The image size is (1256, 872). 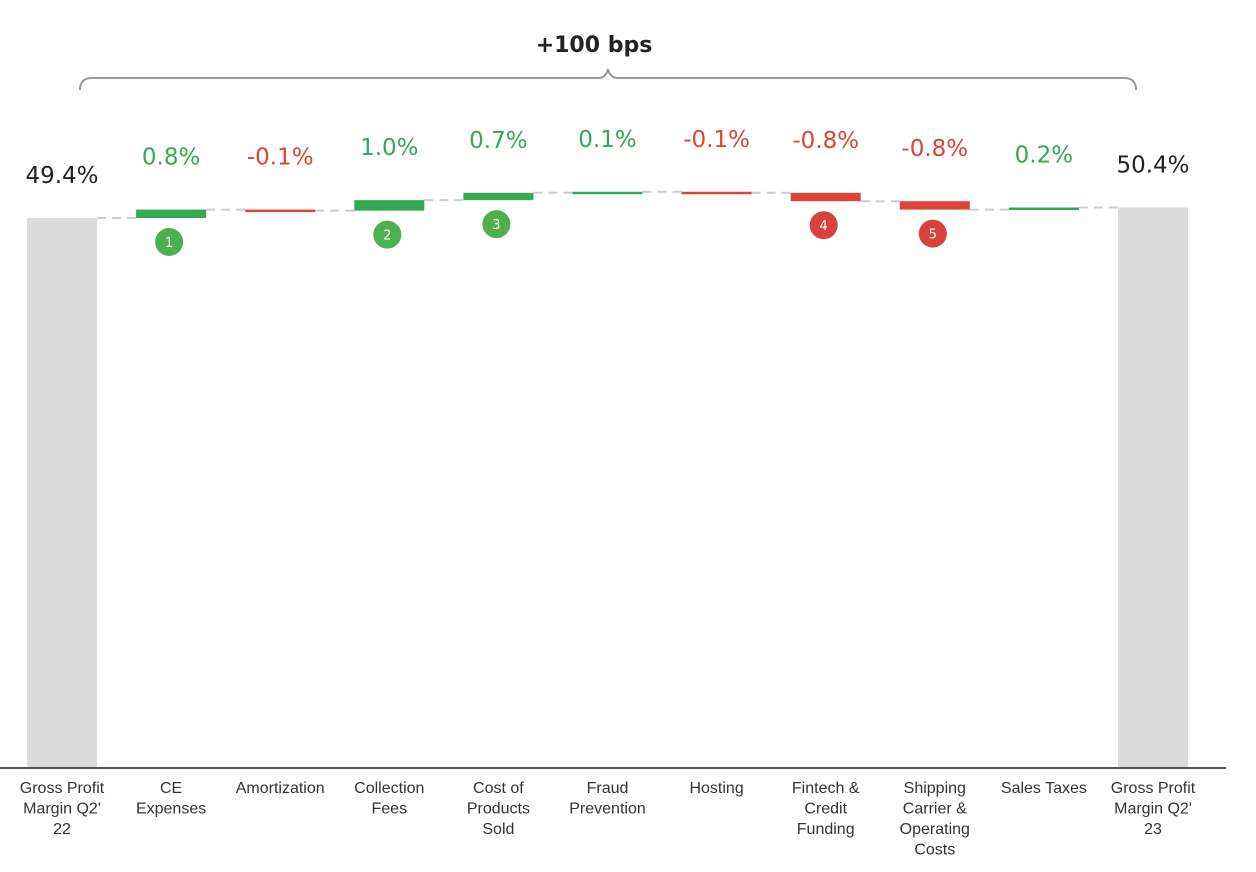 What do you see at coordinates (498, 809) in the screenshot?
I see `x-tick-label: Cost of Products Sold` at bounding box center [498, 809].